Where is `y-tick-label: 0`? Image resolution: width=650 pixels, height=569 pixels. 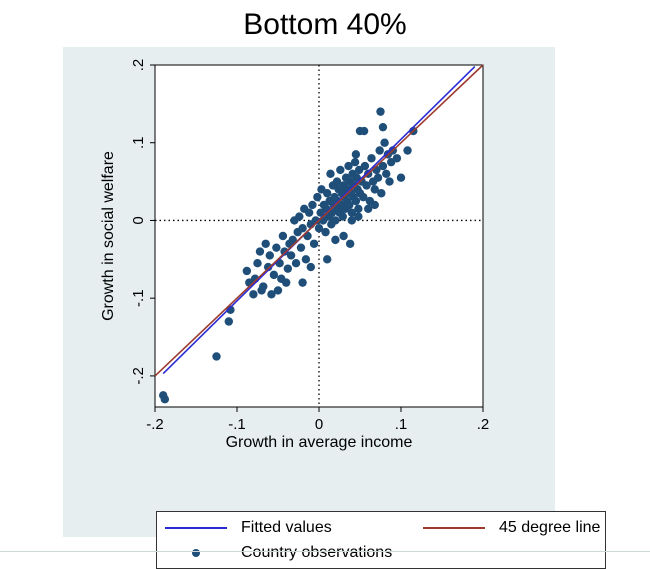
y-tick-label: 0 is located at coordinates (138, 220).